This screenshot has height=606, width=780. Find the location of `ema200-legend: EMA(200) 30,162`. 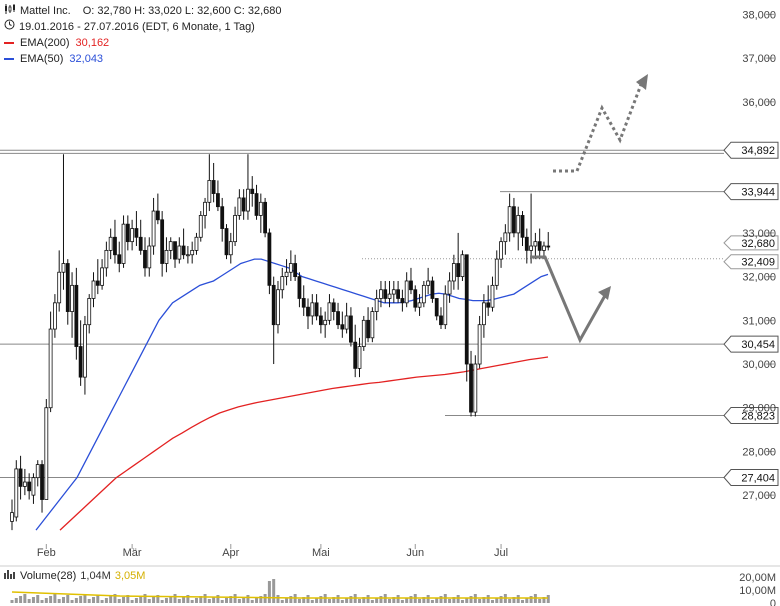

ema200-legend: EMA(200) 30,162 is located at coordinates (143, 43).